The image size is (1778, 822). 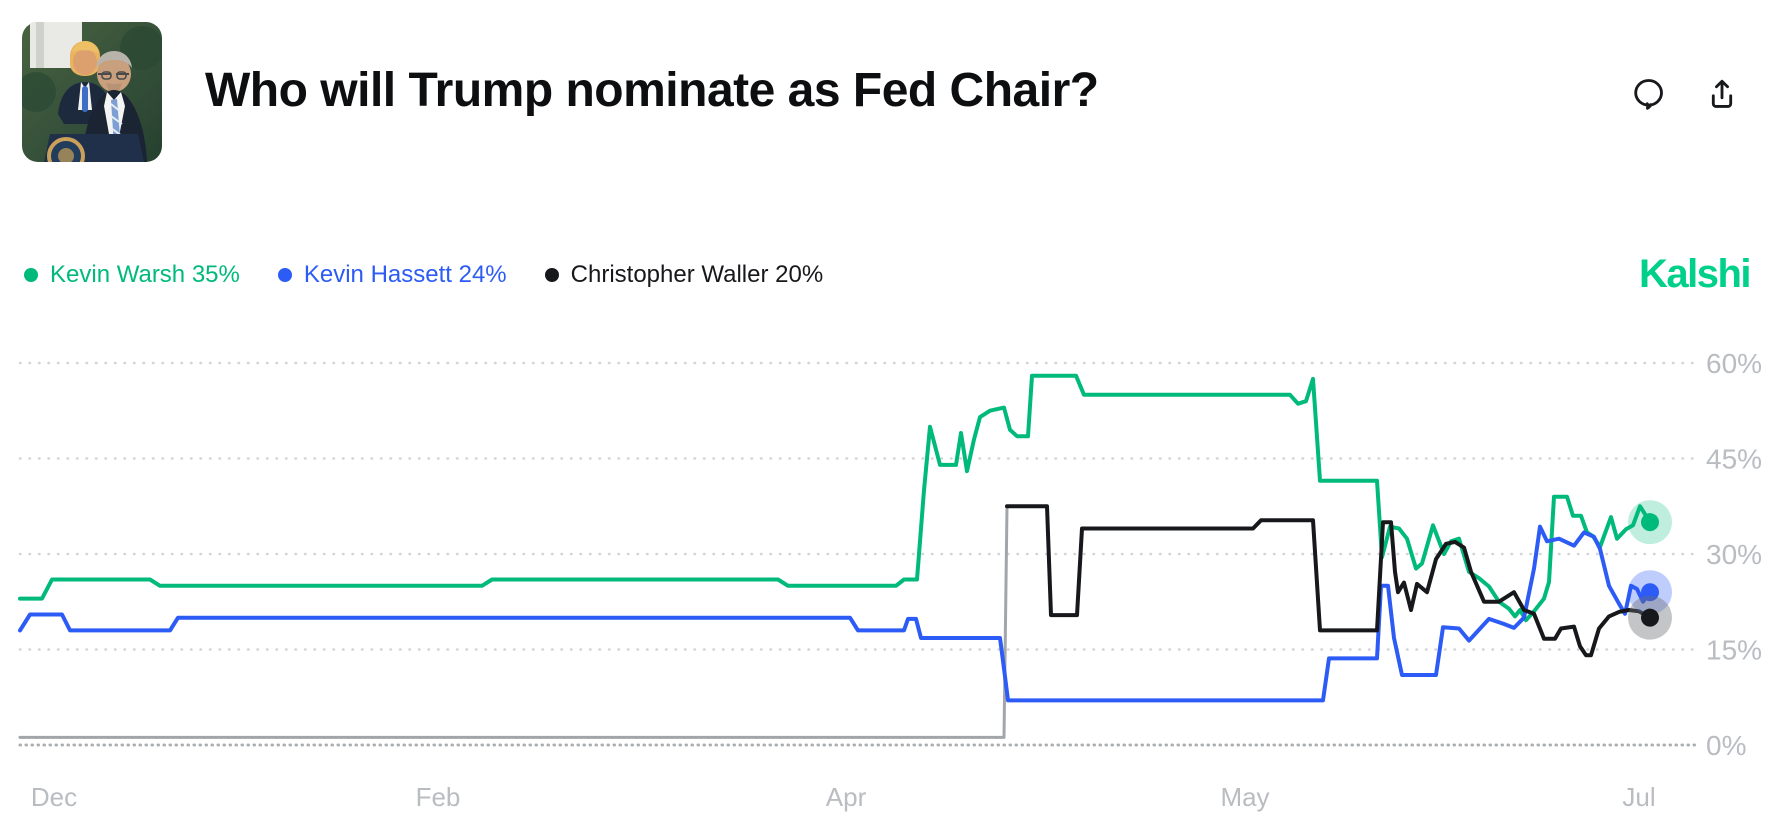 I want to click on y-axis-label: 30%, so click(x=1734, y=554).